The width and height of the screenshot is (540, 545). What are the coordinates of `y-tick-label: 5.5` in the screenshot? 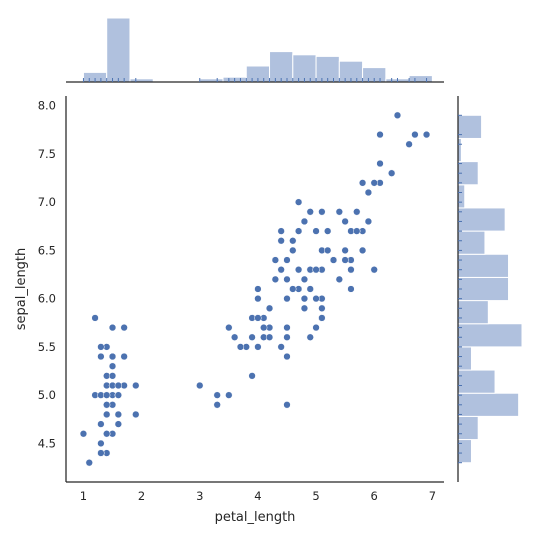 It's located at (47, 347).